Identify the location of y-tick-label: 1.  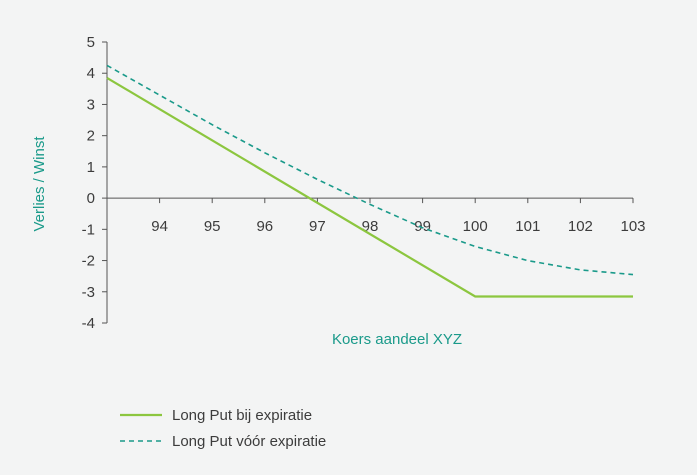
(91, 167).